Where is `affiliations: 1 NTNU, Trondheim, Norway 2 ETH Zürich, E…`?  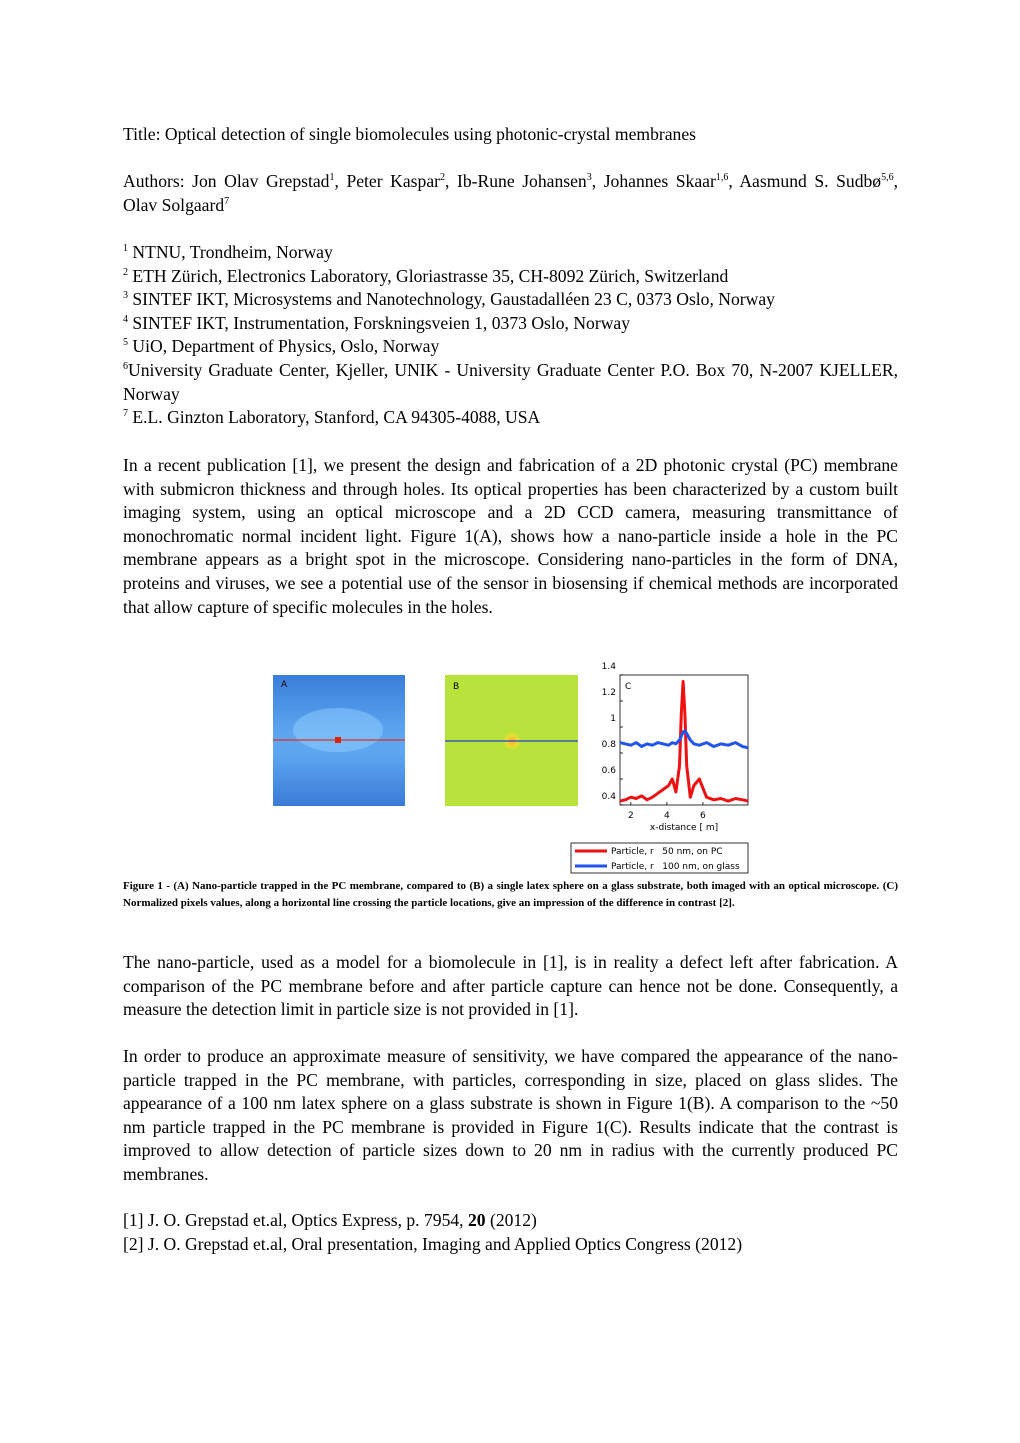 affiliations: 1 NTNU, Trondheim, Norway 2 ETH Zürich, E… is located at coordinates (510, 335).